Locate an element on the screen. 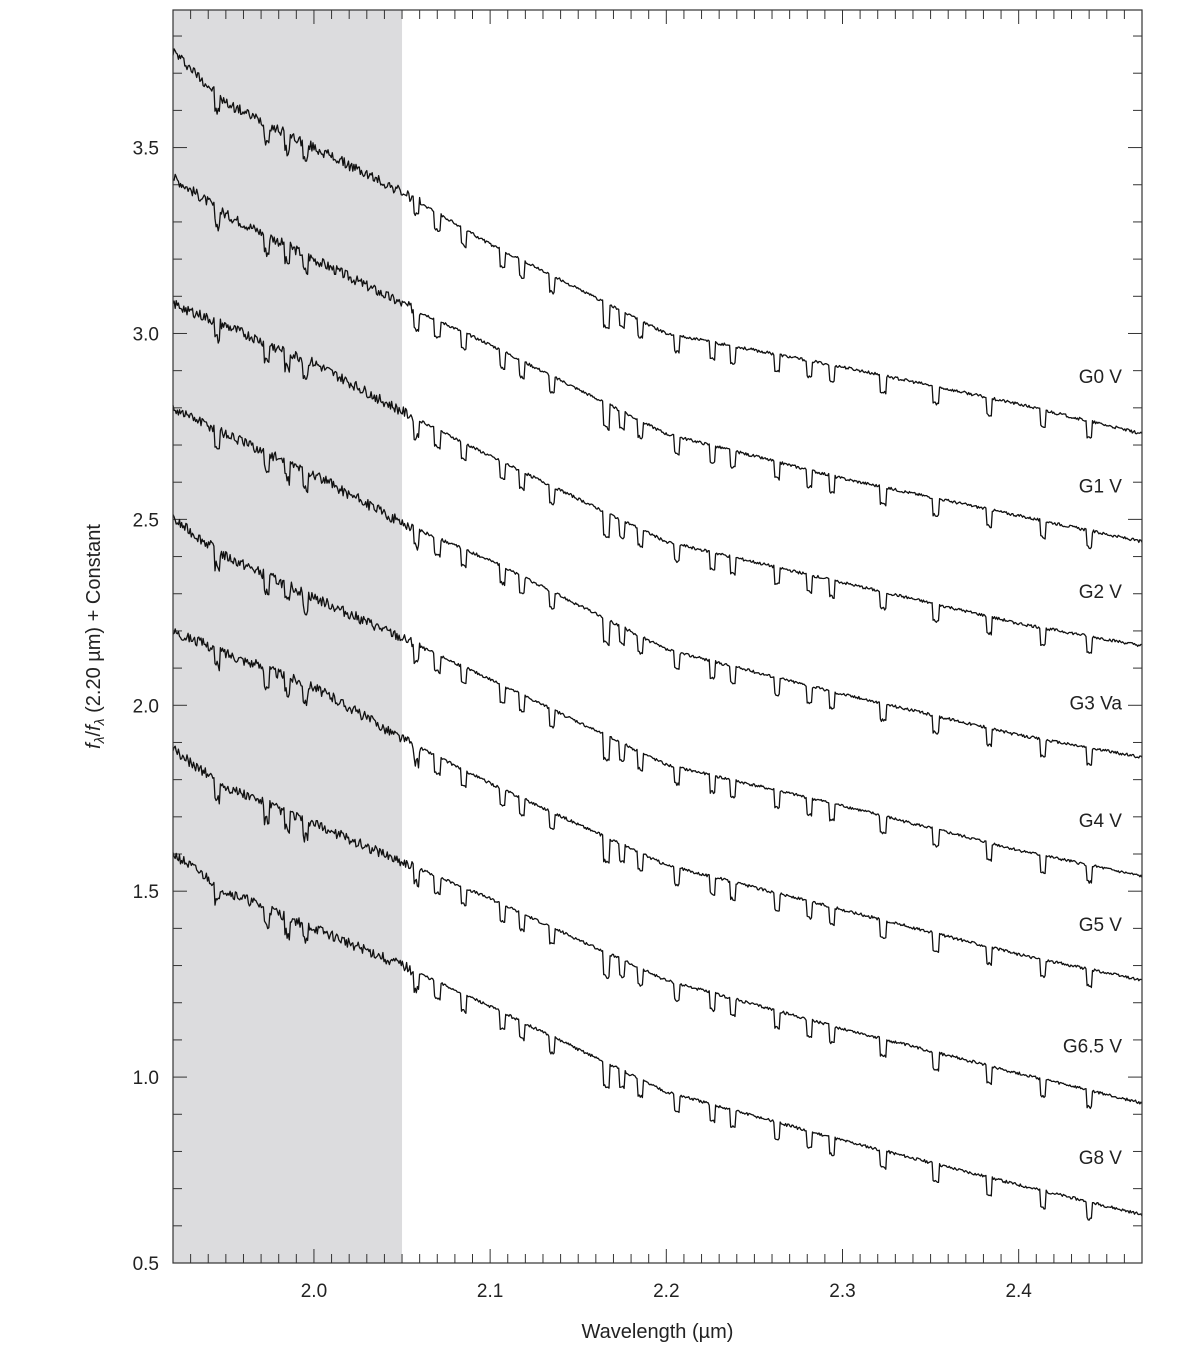 This screenshot has height=1350, width=1200. y-tick-label: 0.5 is located at coordinates (146, 1264).